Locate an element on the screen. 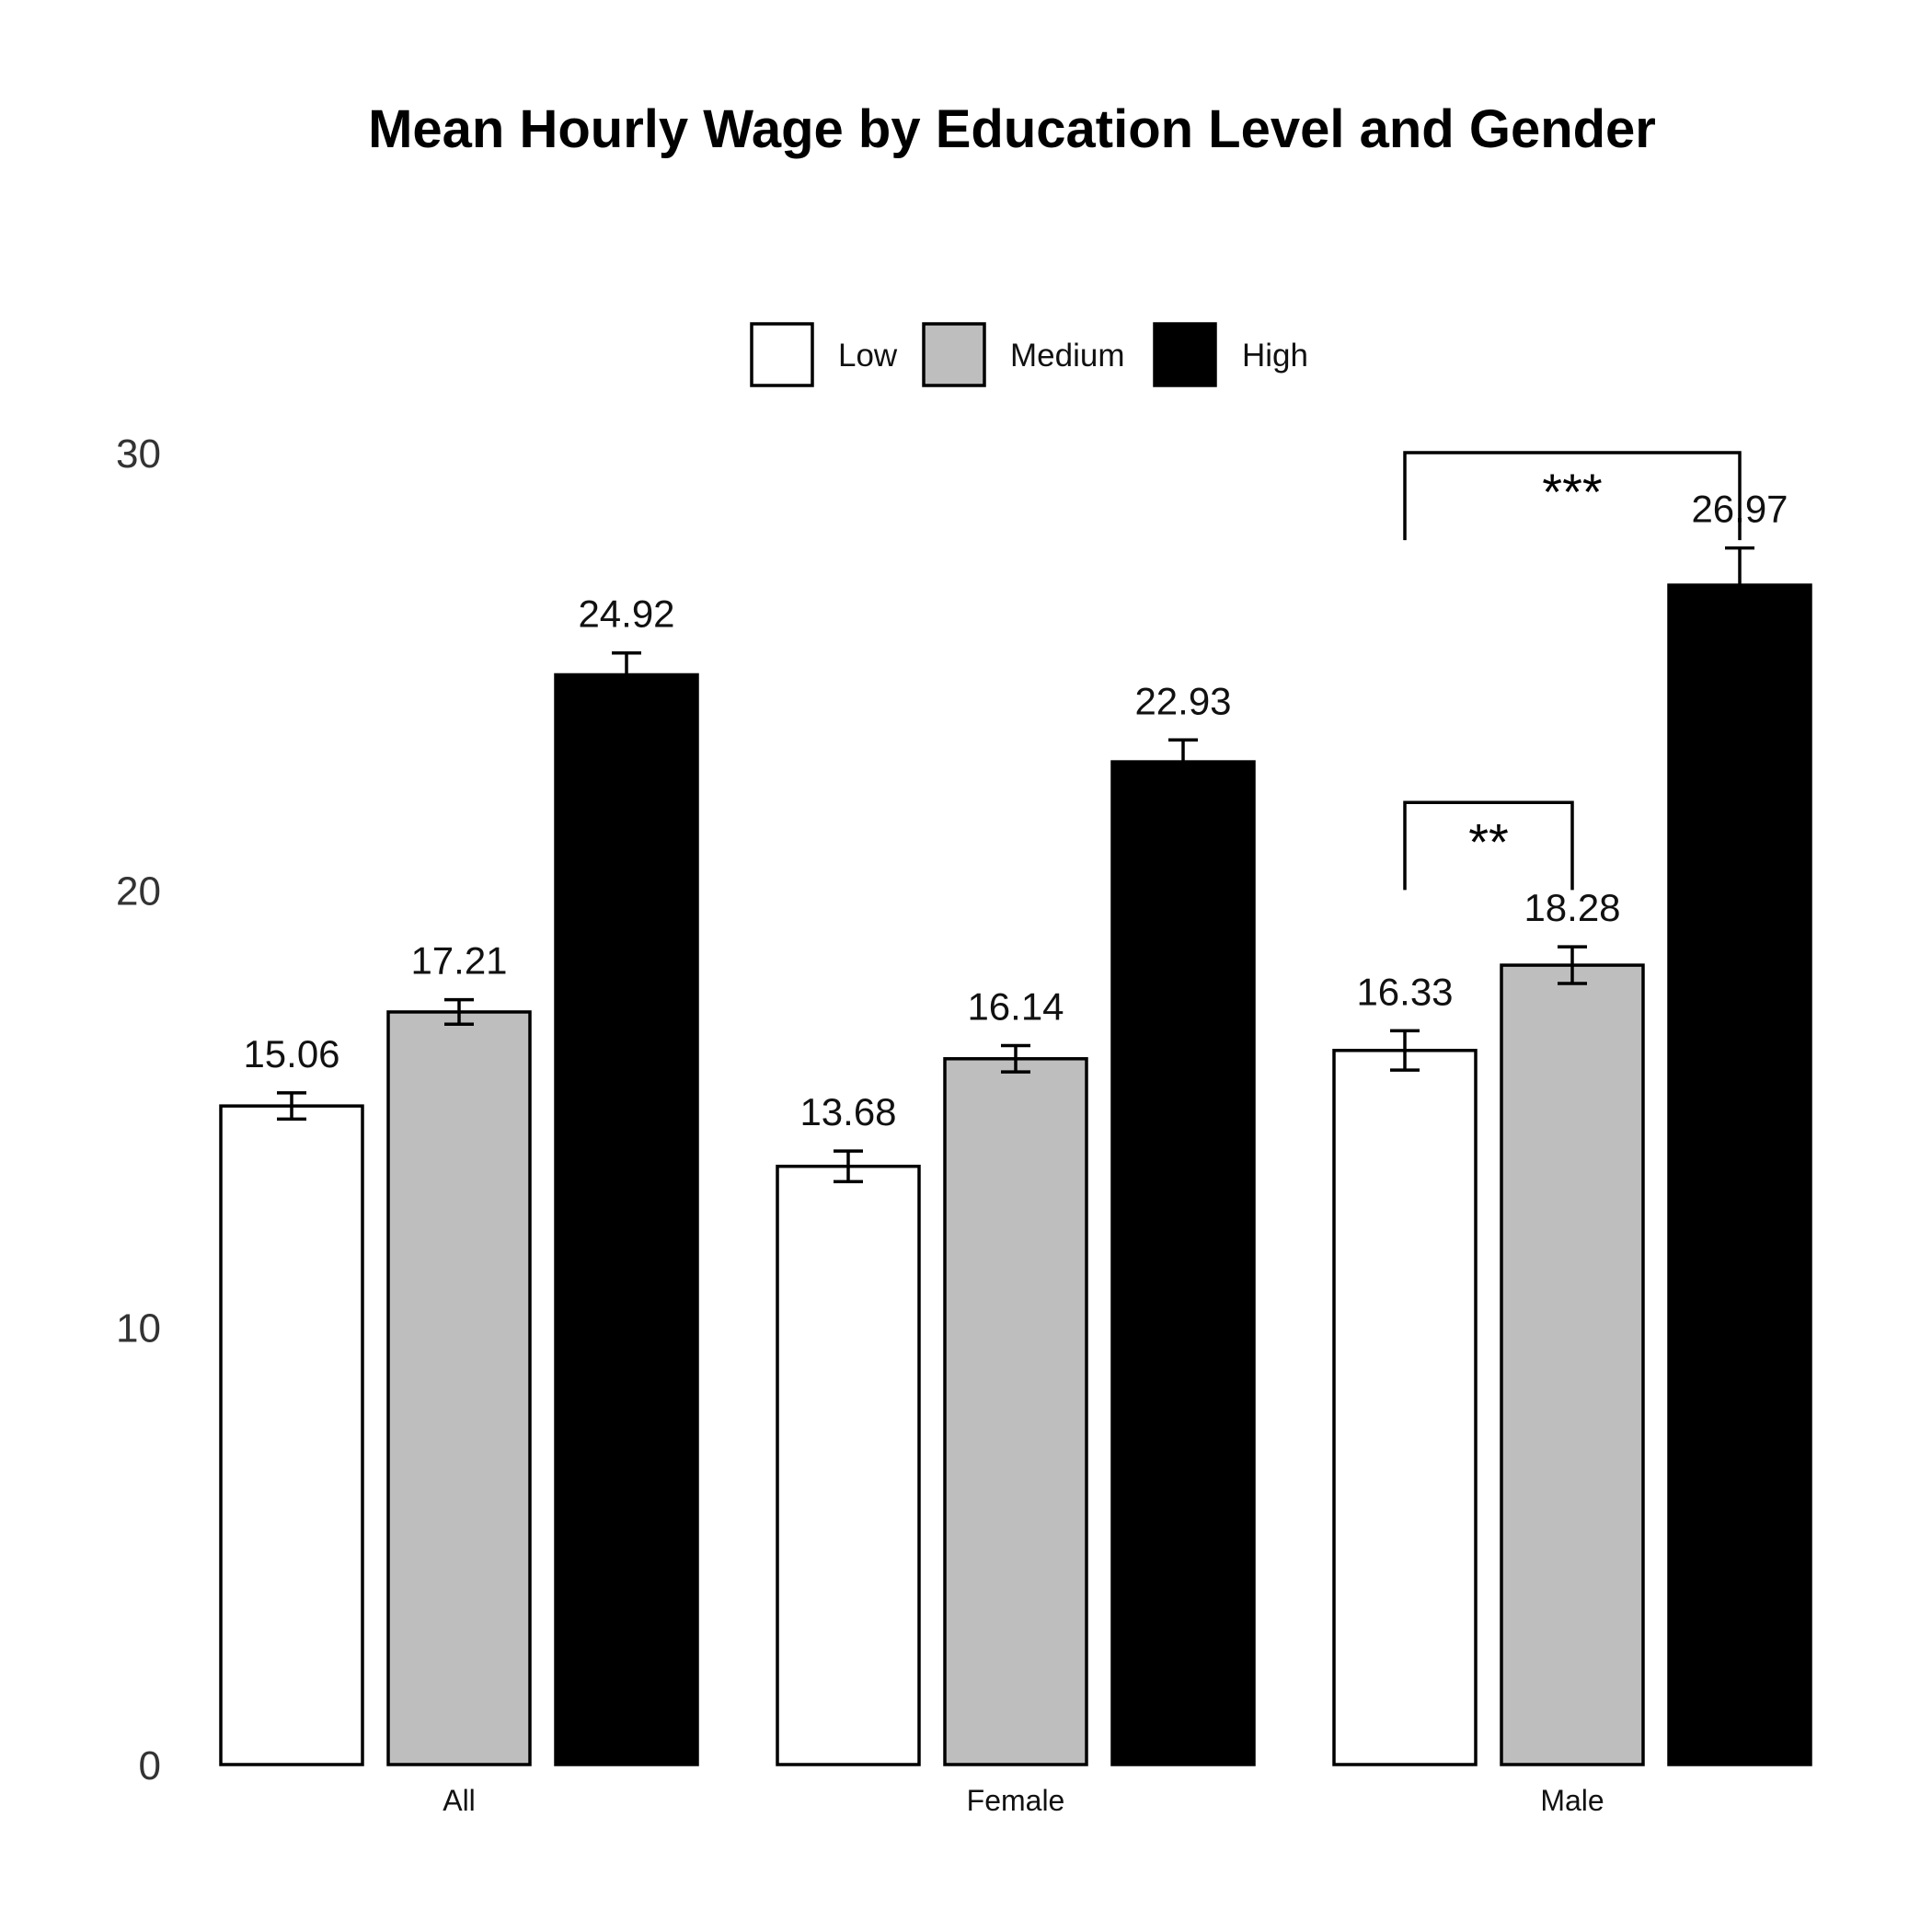 The image size is (1932, 1932). bar-high-female is located at coordinates (1183, 1263).